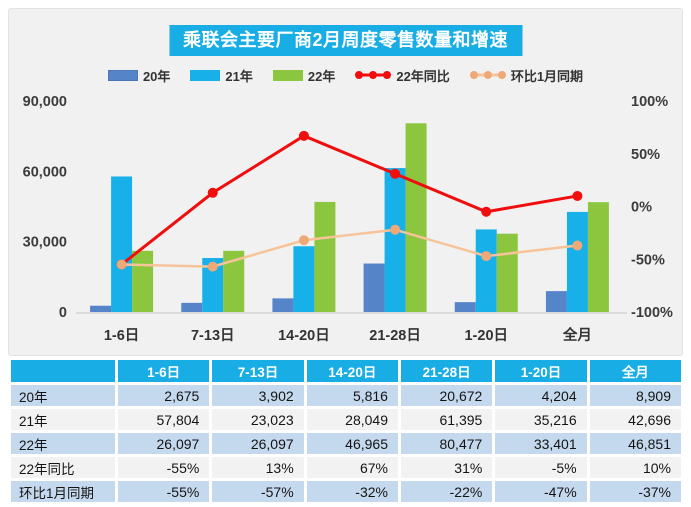 The height and width of the screenshot is (507, 691). Describe the element at coordinates (635, 395) in the screenshot. I see `table-cell: 8,909` at that location.